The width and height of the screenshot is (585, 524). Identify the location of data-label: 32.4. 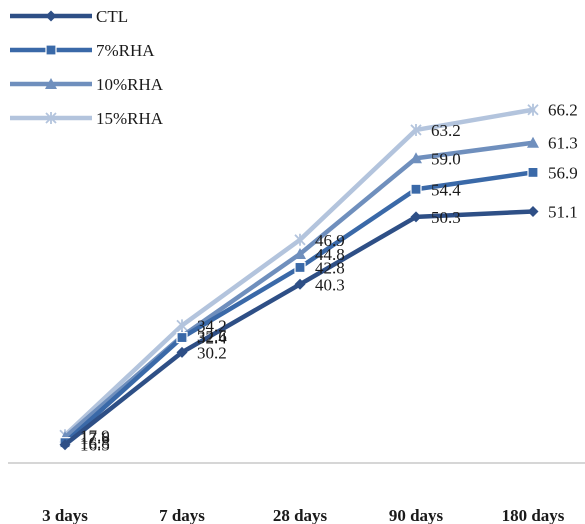
(212, 338).